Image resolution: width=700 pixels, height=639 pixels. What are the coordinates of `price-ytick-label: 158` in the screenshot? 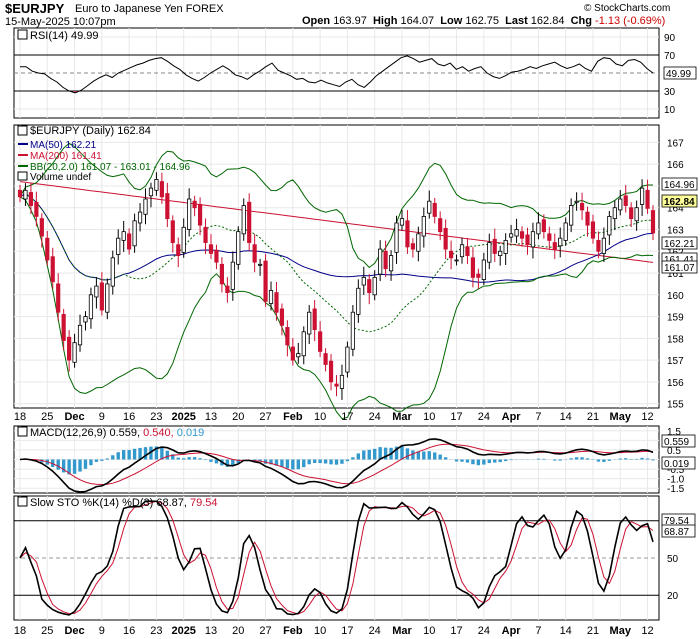 It's located at (675, 339).